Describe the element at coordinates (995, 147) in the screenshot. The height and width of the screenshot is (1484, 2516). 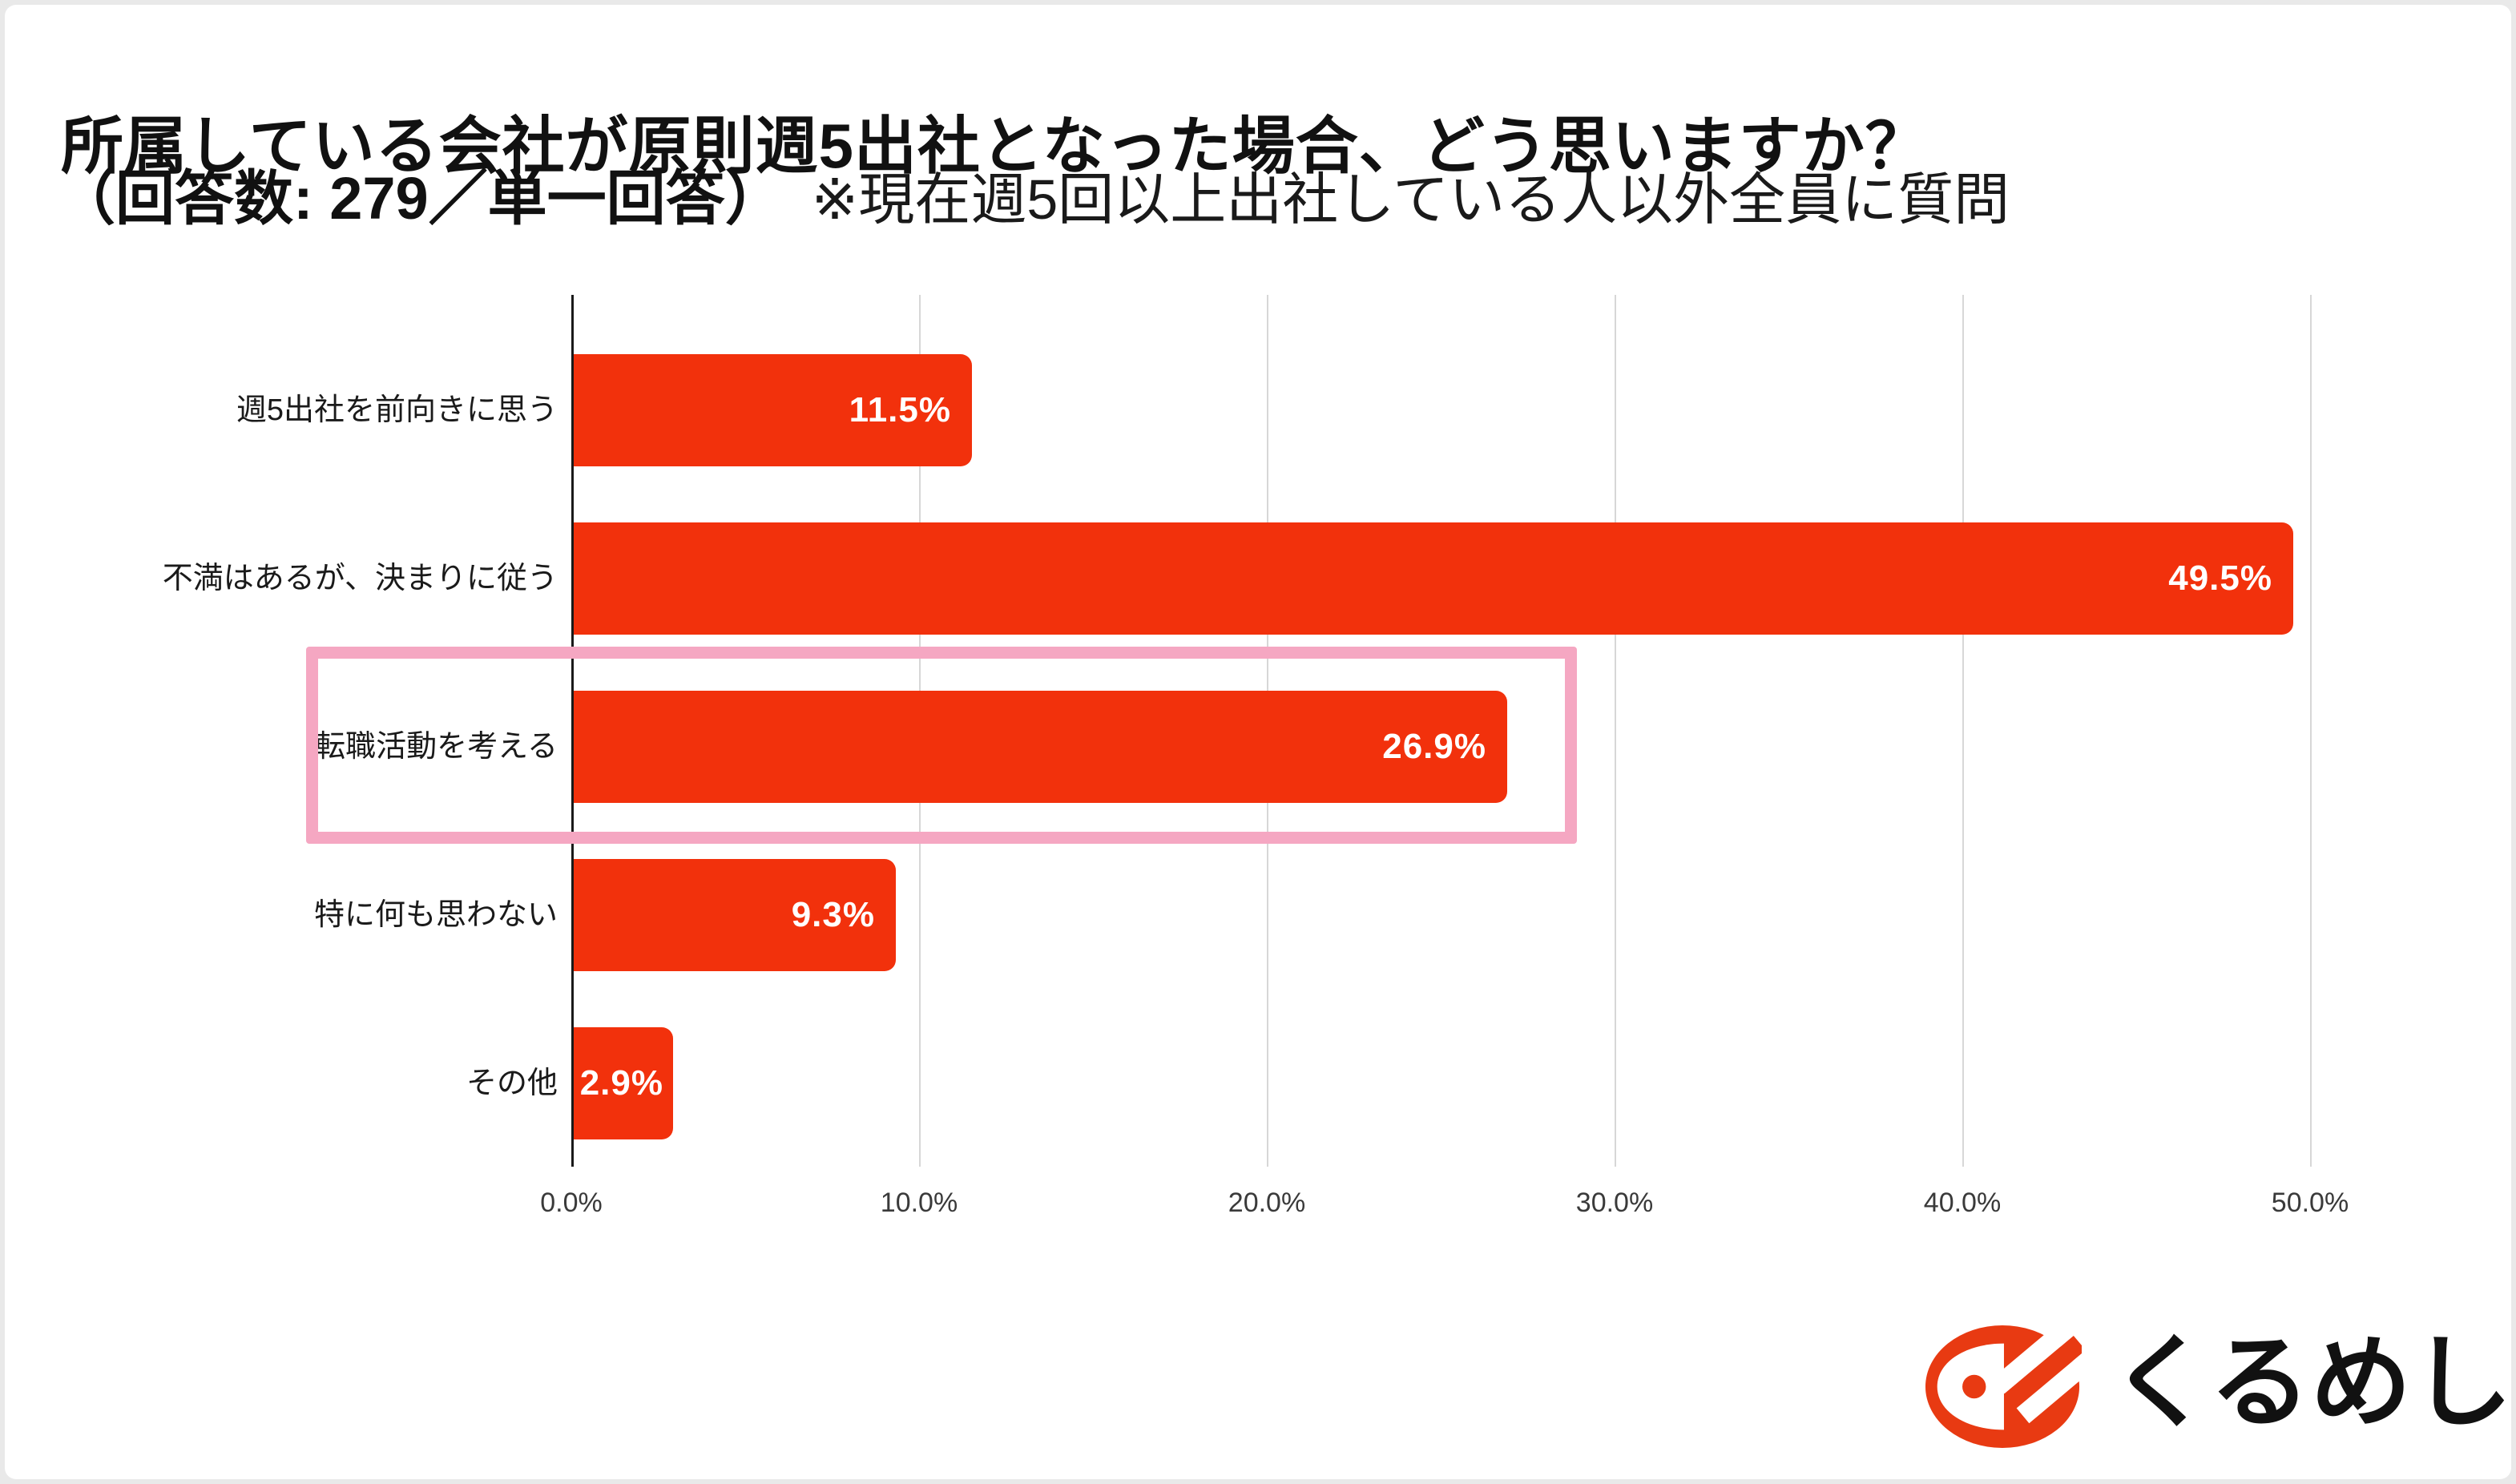
I see `chart-title: 所属している会社が原則週5出社となった場合、どう思いますか？` at that location.